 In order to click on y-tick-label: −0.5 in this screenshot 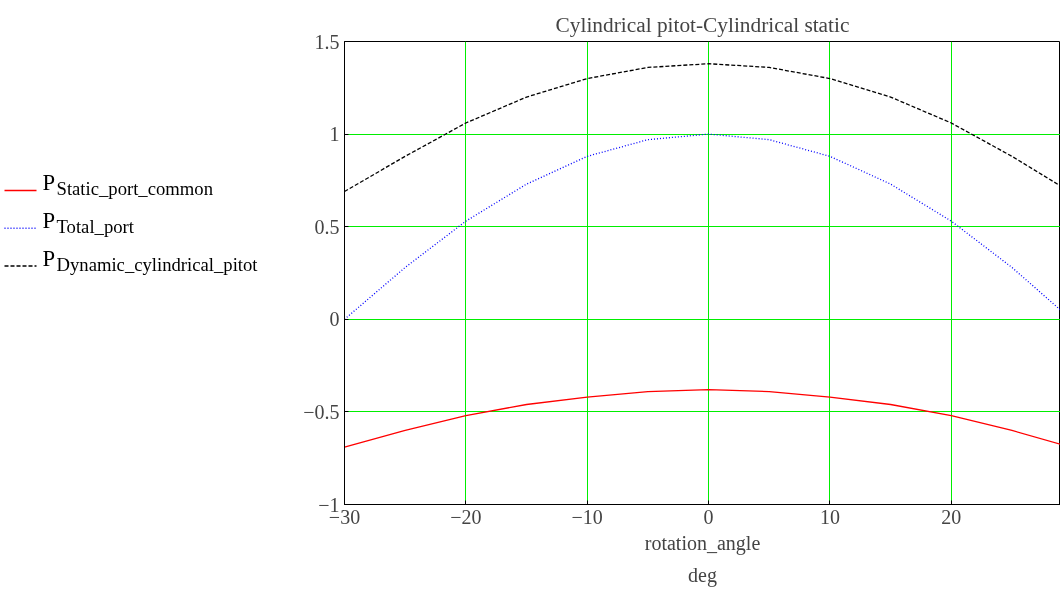, I will do `click(321, 411)`.